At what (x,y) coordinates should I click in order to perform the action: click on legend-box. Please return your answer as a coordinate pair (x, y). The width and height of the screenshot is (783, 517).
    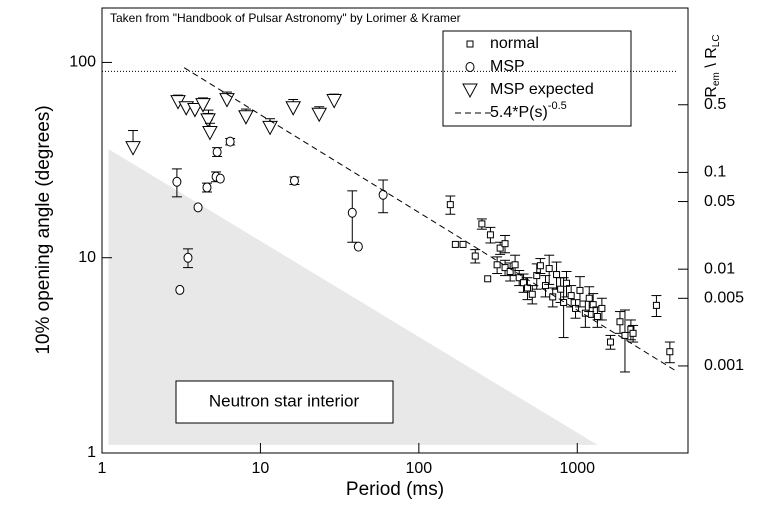
    Looking at the image, I should click on (537, 78).